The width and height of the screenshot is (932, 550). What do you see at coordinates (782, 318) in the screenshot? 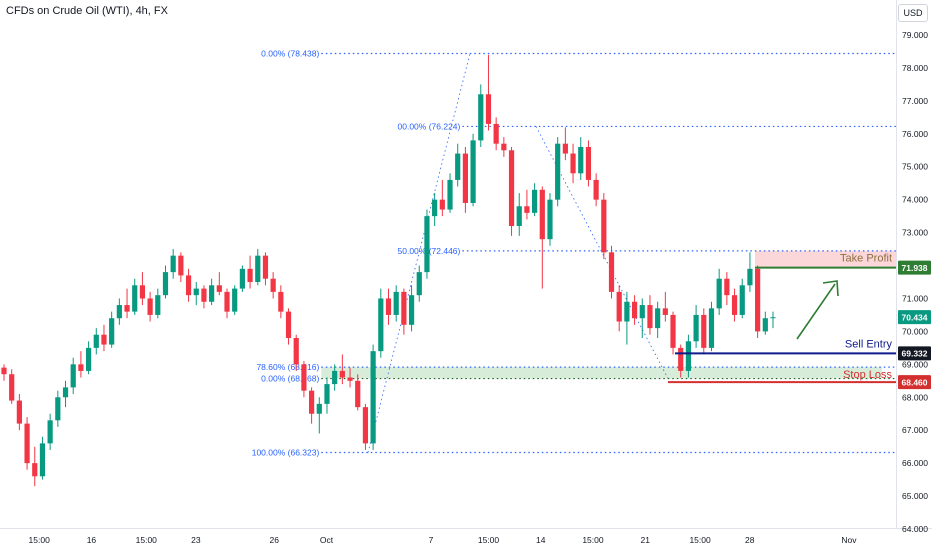
I see `annotations-layer: Take Profit Sell Entry Stop Loss` at bounding box center [782, 318].